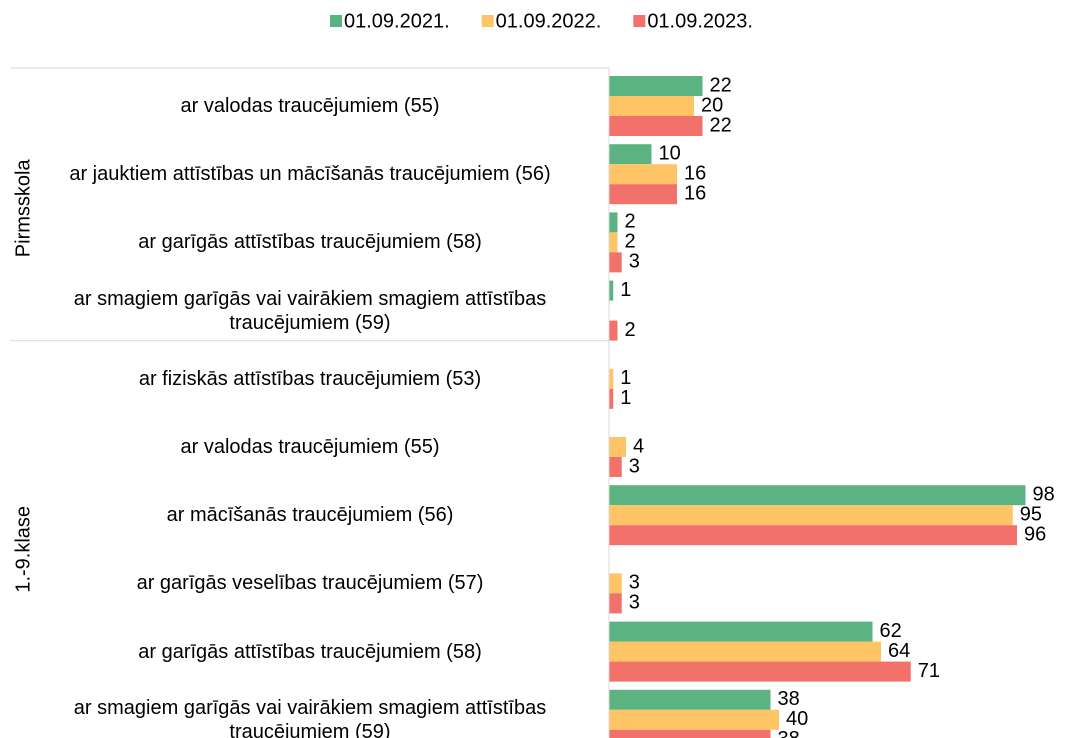  What do you see at coordinates (549, 21) in the screenshot?
I see `legend-label: 01.09.2022.` at bounding box center [549, 21].